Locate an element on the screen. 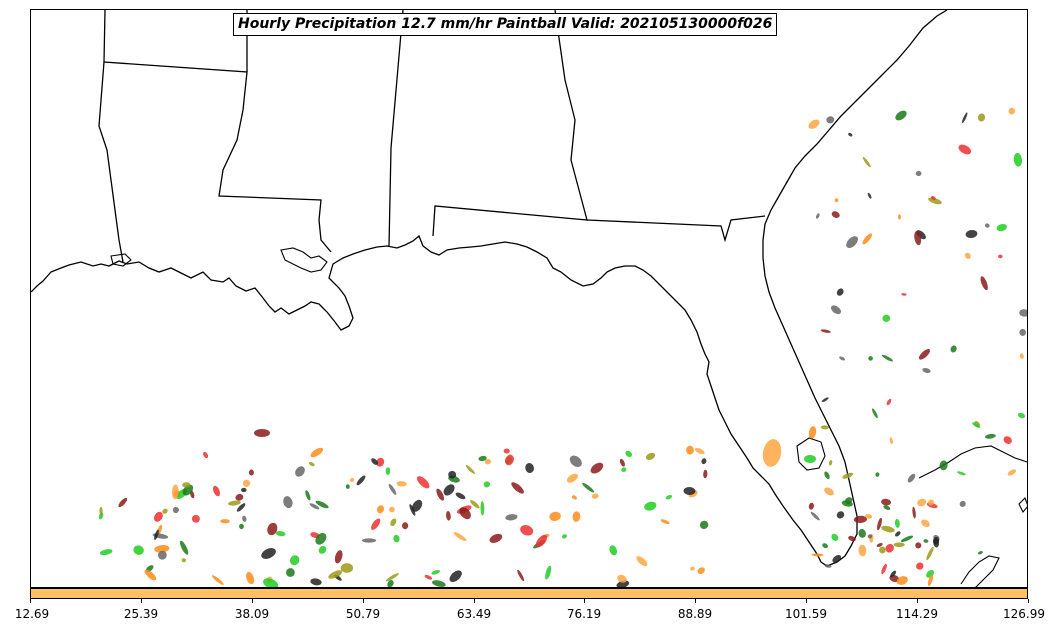 Image resolution: width=1062 pixels, height=633 pixels. colorbar is located at coordinates (529, 593).